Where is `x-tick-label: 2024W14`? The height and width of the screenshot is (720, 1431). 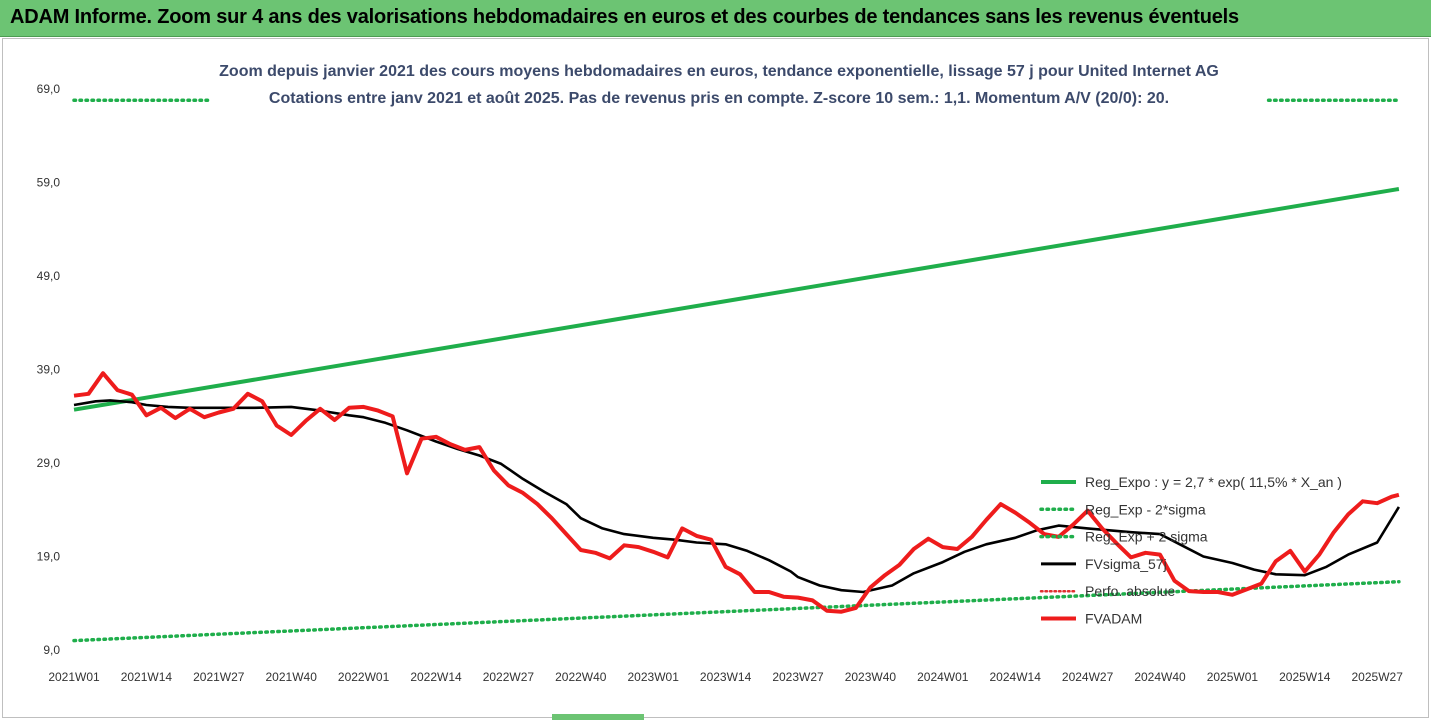
x-tick-label: 2024W14 is located at coordinates (1016, 677).